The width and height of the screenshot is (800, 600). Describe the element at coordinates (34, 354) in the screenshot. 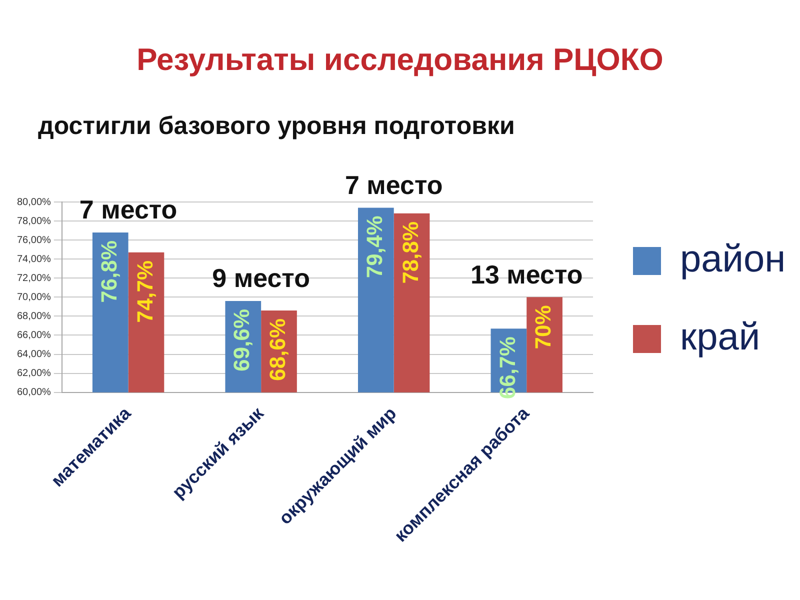

I see `y-tick-label: 64,00%` at that location.